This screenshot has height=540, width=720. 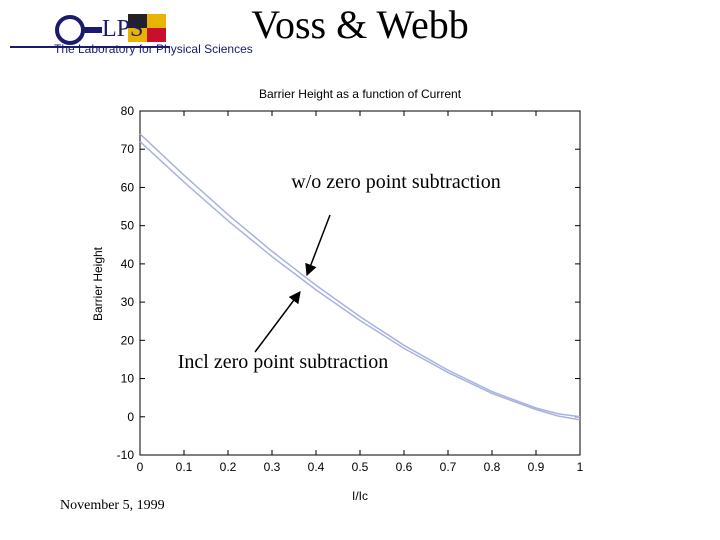 What do you see at coordinates (360, 496) in the screenshot?
I see `x-axis-label: I/Ic` at bounding box center [360, 496].